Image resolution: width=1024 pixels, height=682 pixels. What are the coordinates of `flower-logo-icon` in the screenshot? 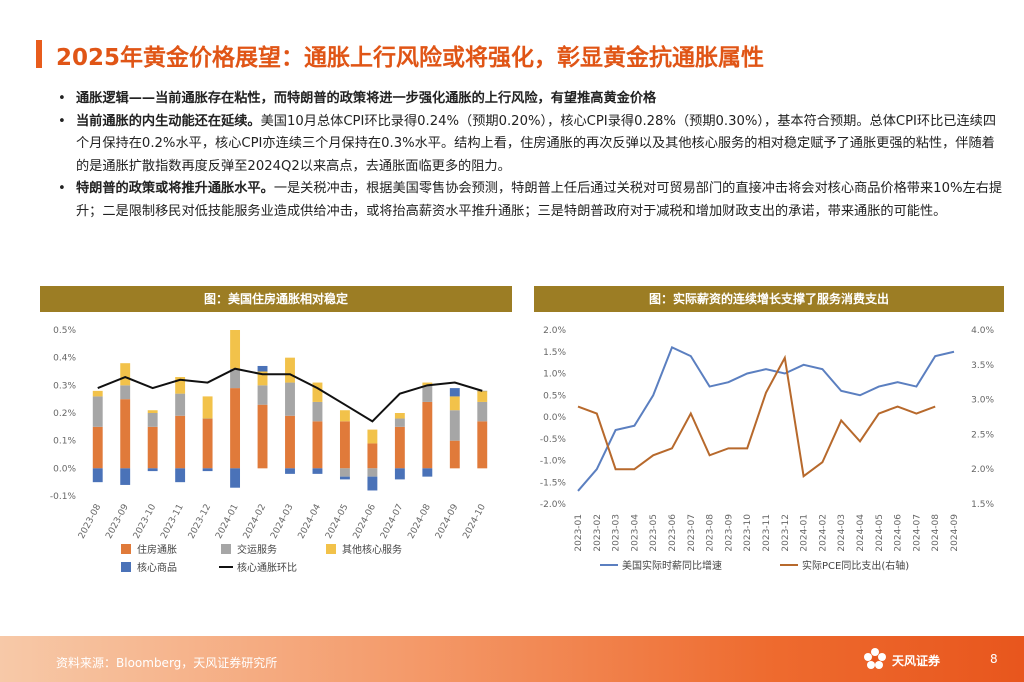 It's located at (875, 658).